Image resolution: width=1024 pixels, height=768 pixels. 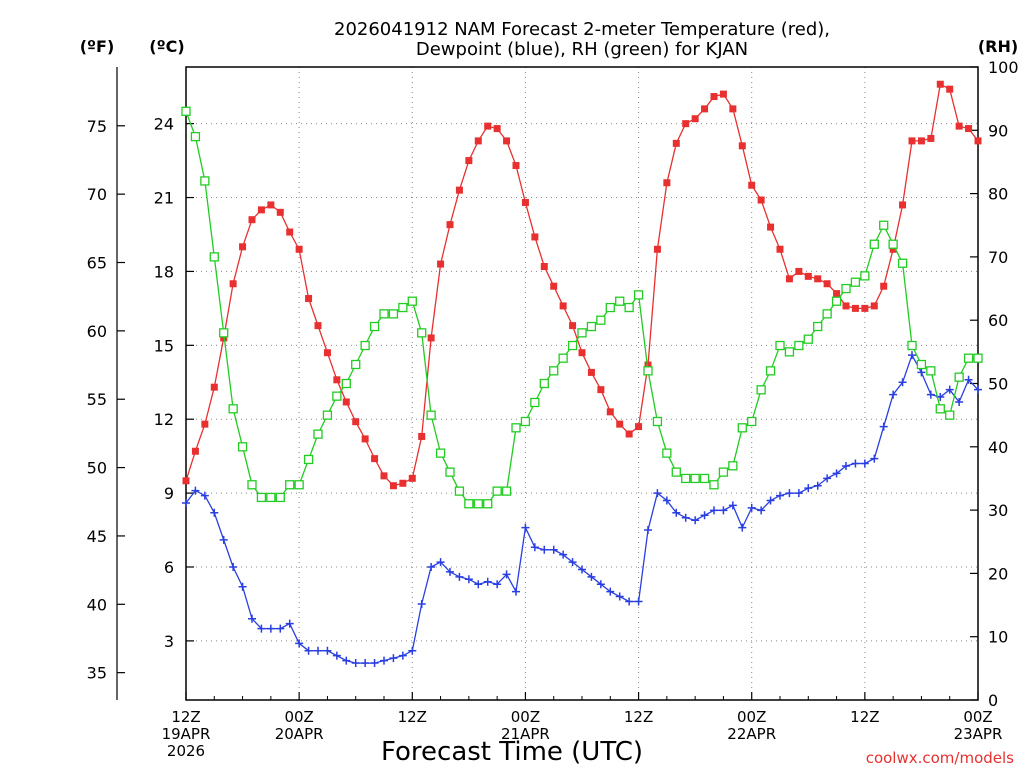 I want to click on fahrenheit-unit-label: (ºF), so click(x=97, y=46).